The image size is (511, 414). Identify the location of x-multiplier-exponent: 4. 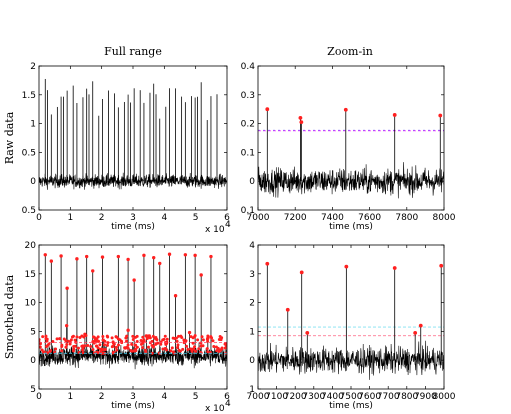
(228, 225).